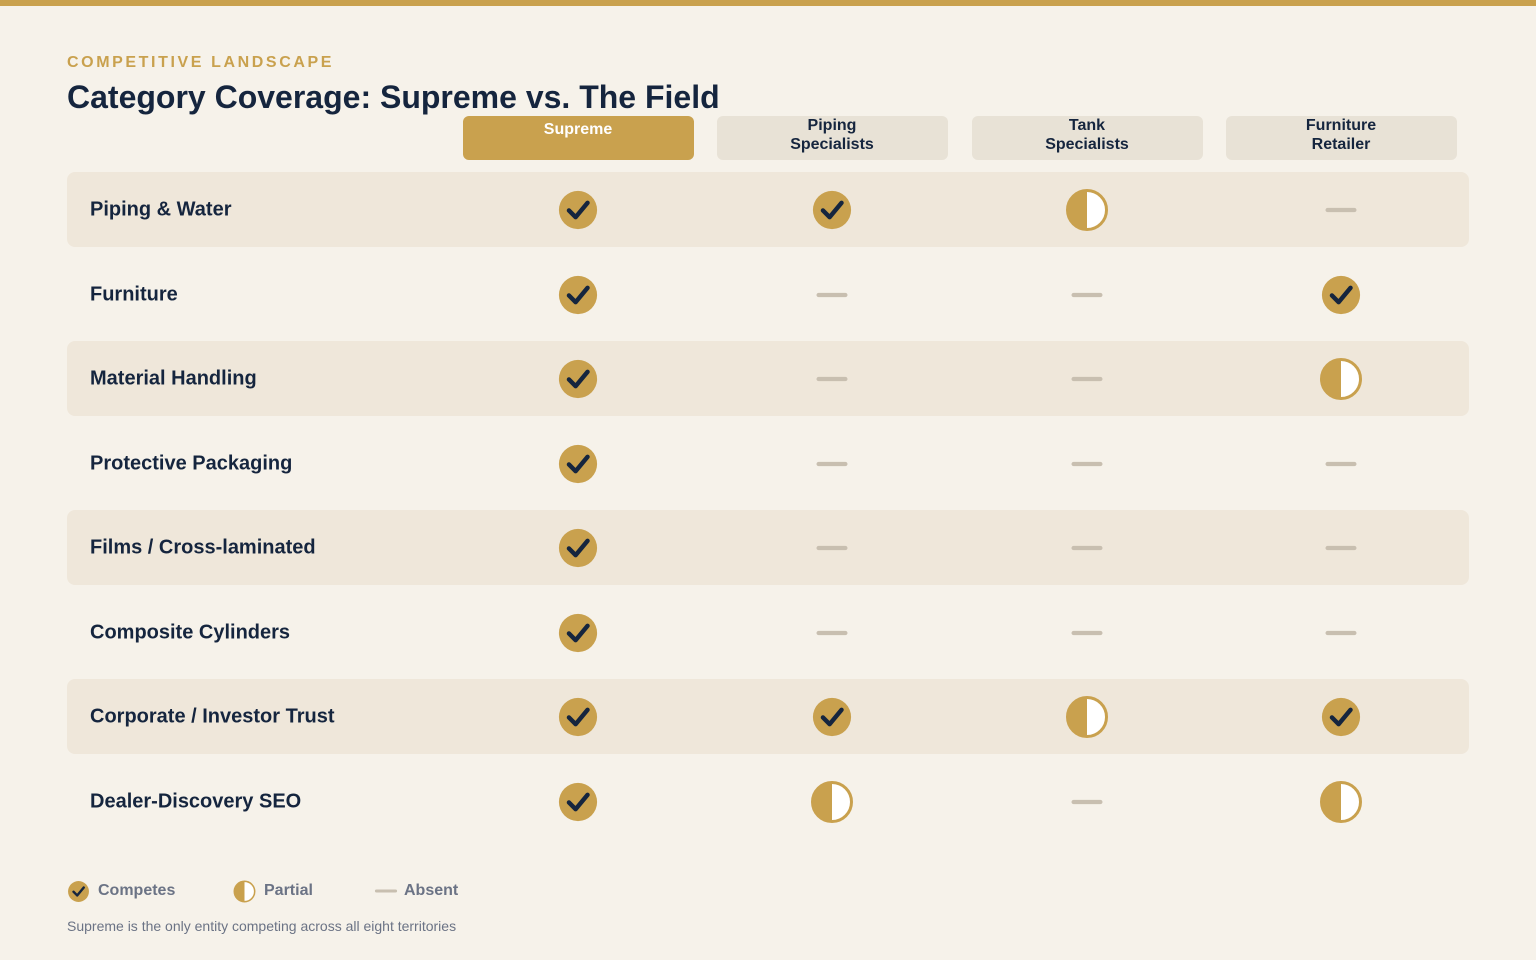 The image size is (1536, 960). What do you see at coordinates (431, 890) in the screenshot?
I see `legend-label: Absent` at bounding box center [431, 890].